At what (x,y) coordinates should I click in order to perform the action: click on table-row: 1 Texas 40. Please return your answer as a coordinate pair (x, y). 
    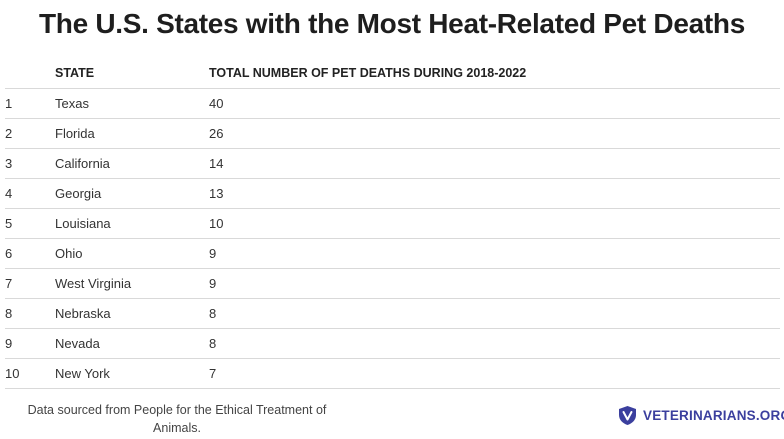
    Looking at the image, I should click on (392, 103).